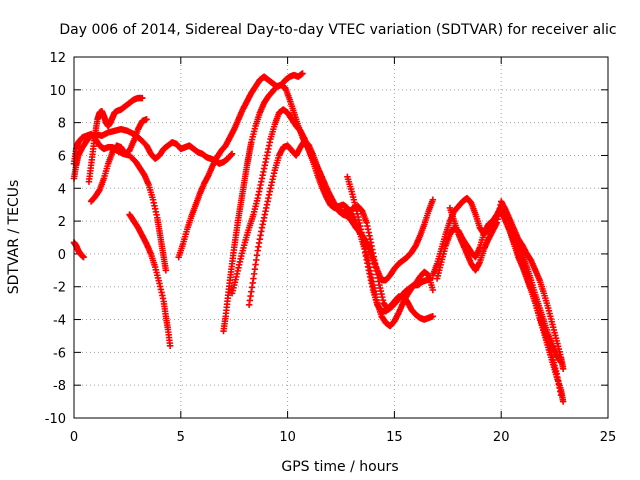  I want to click on y-tick-label: -6, so click(59, 353).